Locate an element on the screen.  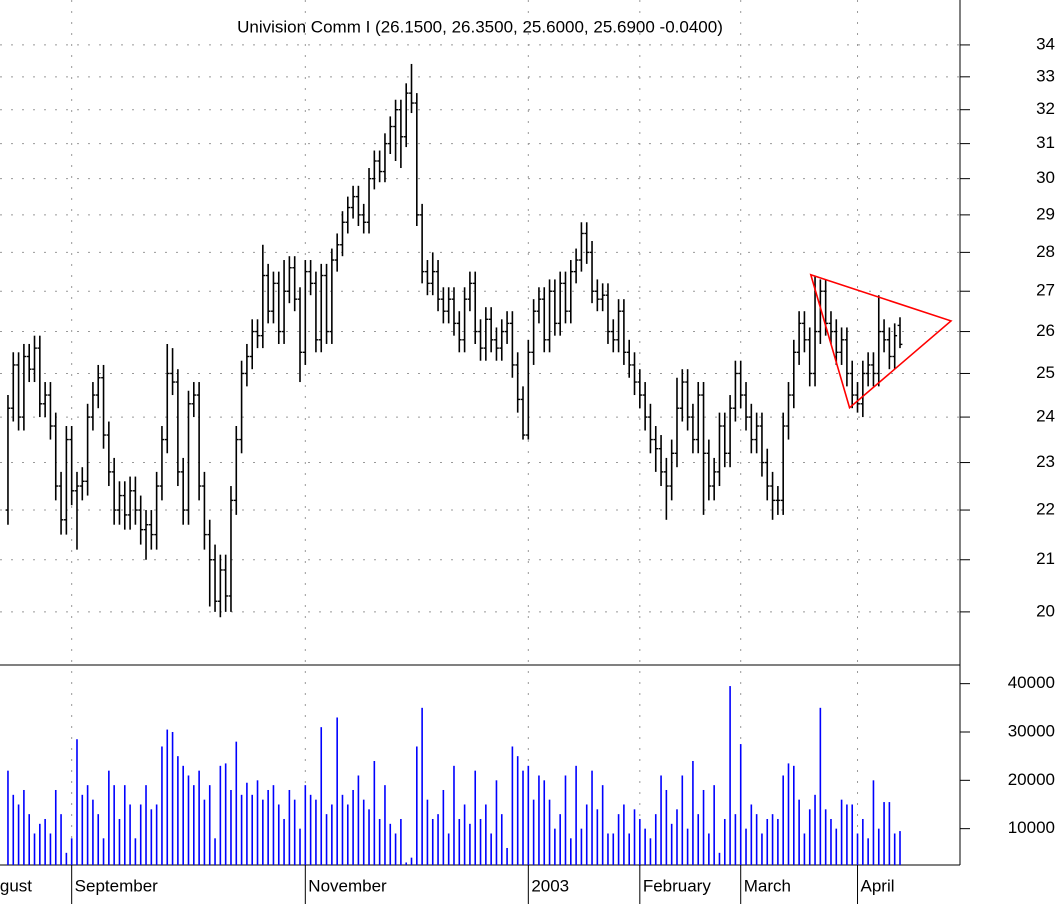
y-tick-label: 25 is located at coordinates (1045, 372).